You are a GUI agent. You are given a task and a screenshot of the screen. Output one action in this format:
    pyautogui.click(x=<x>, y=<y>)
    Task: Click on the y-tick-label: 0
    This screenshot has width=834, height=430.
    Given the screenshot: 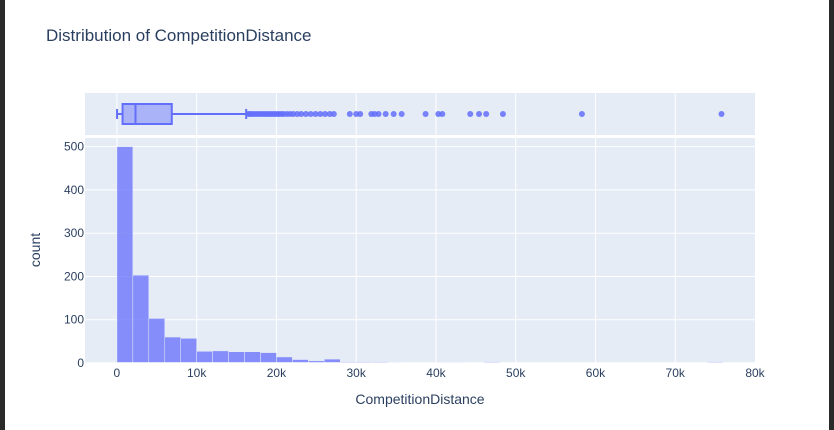 What is the action you would take?
    pyautogui.click(x=80, y=363)
    